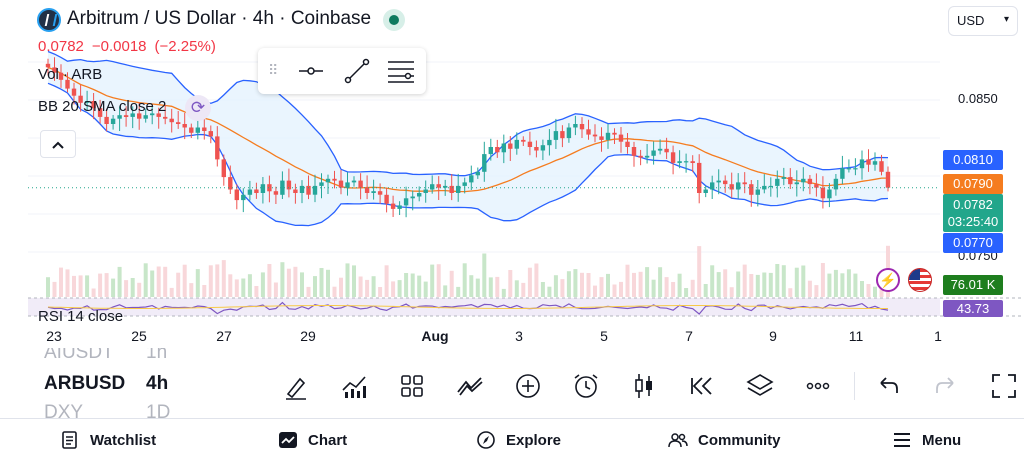 This screenshot has height=461, width=1024. Describe the element at coordinates (888, 280) in the screenshot. I see `lightning-icon: ⚡` at that location.